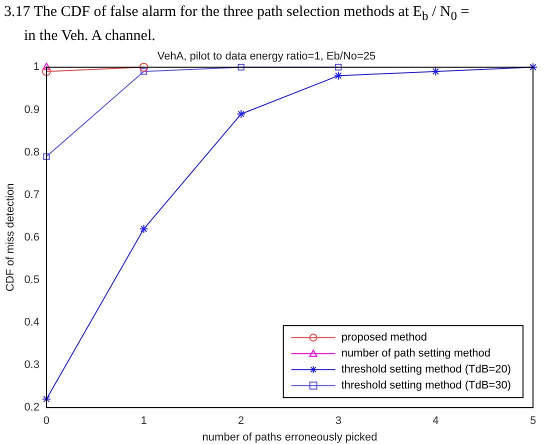  What do you see at coordinates (32, 280) in the screenshot?
I see `y-tick-label: 0.5` at bounding box center [32, 280].